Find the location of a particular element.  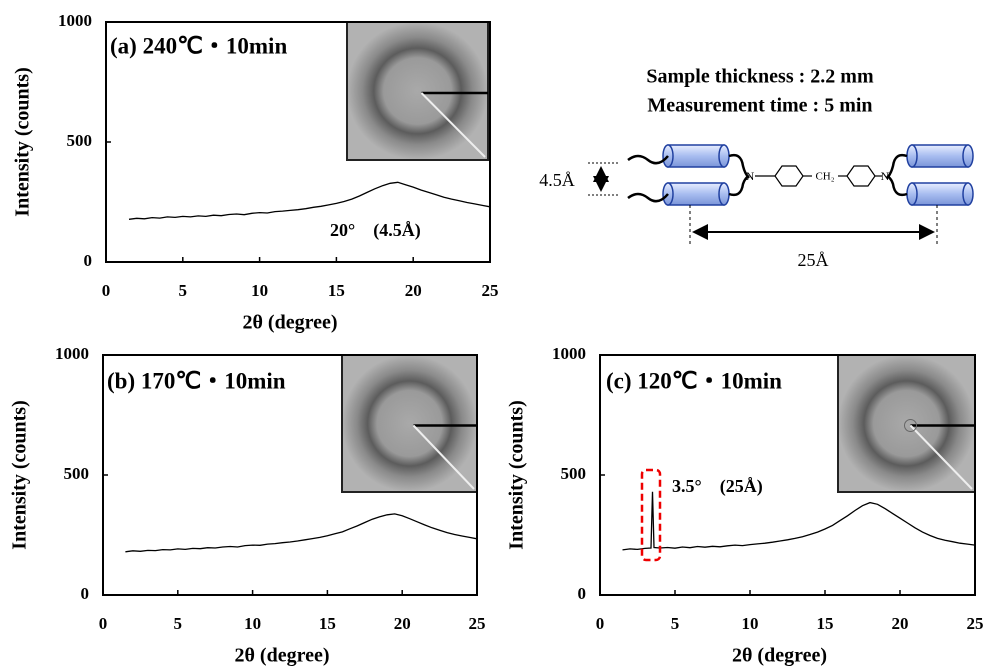

cylinders is located at coordinates (818, 175).